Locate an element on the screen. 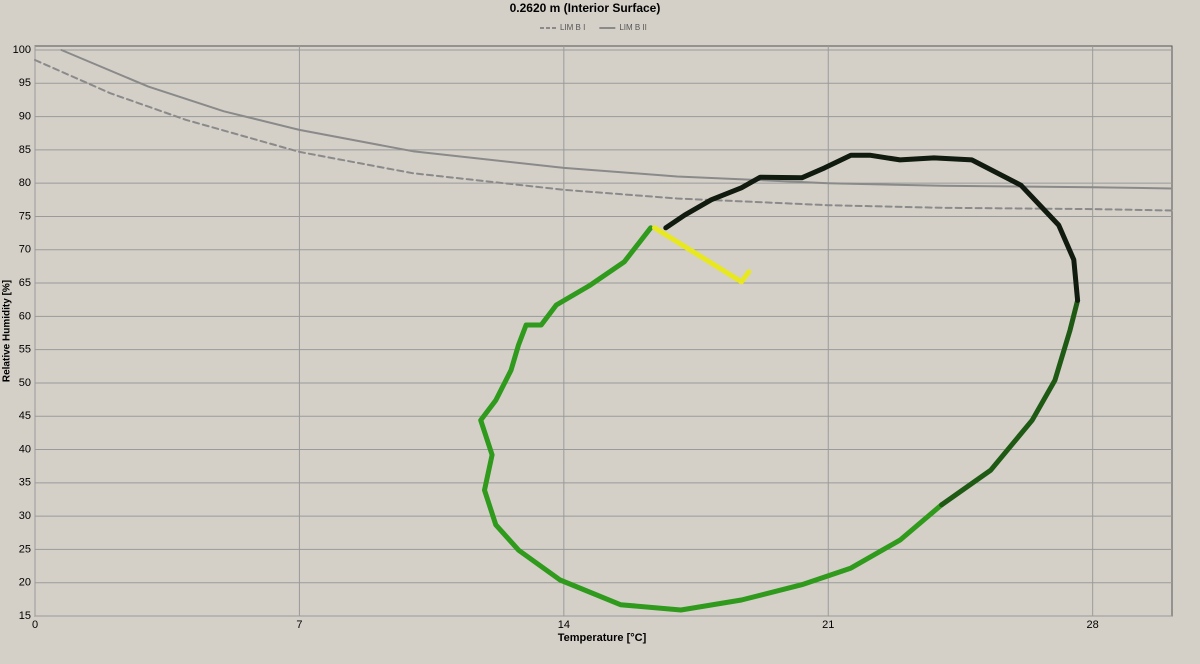  legend-label: LIM B I is located at coordinates (572, 27).